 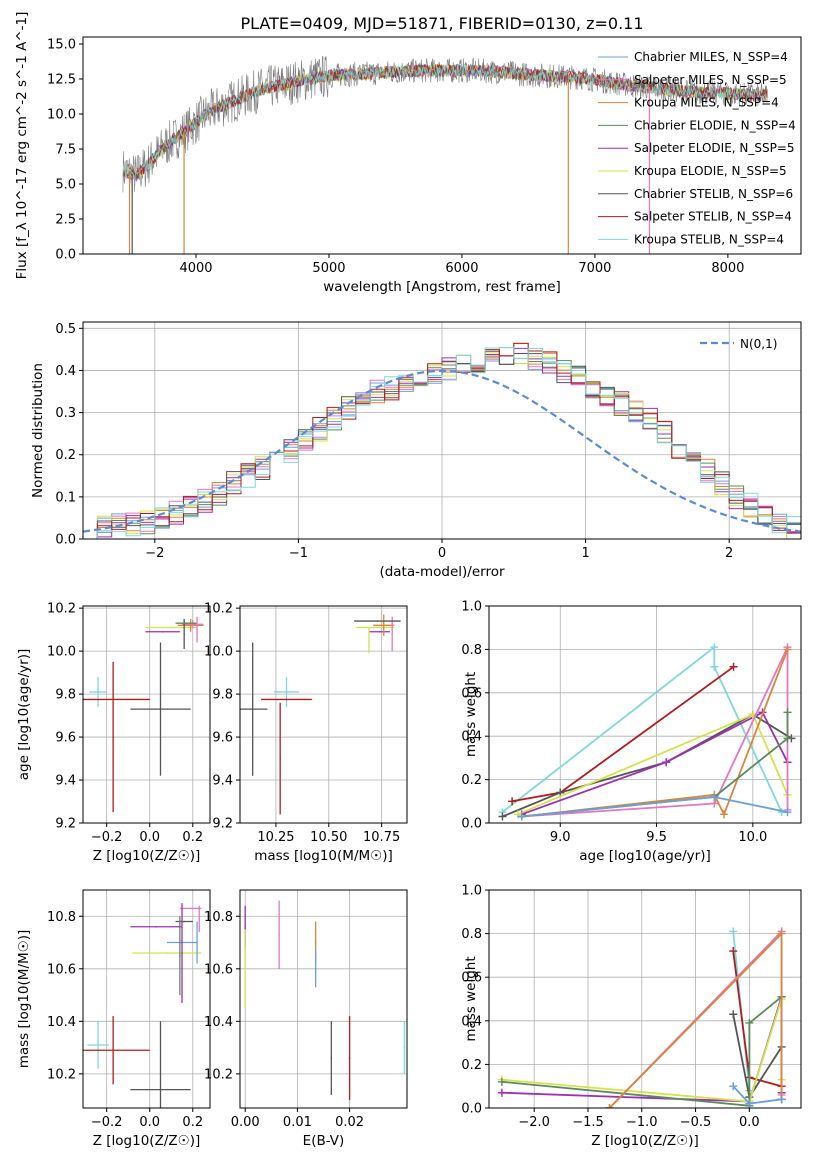 I want to click on plot-area-spectrum, so click(x=445, y=155).